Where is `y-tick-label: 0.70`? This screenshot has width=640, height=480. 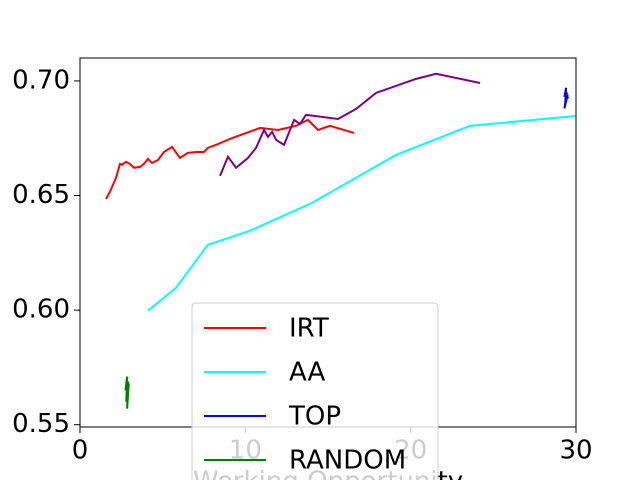
y-tick-label: 0.70 is located at coordinates (41, 80).